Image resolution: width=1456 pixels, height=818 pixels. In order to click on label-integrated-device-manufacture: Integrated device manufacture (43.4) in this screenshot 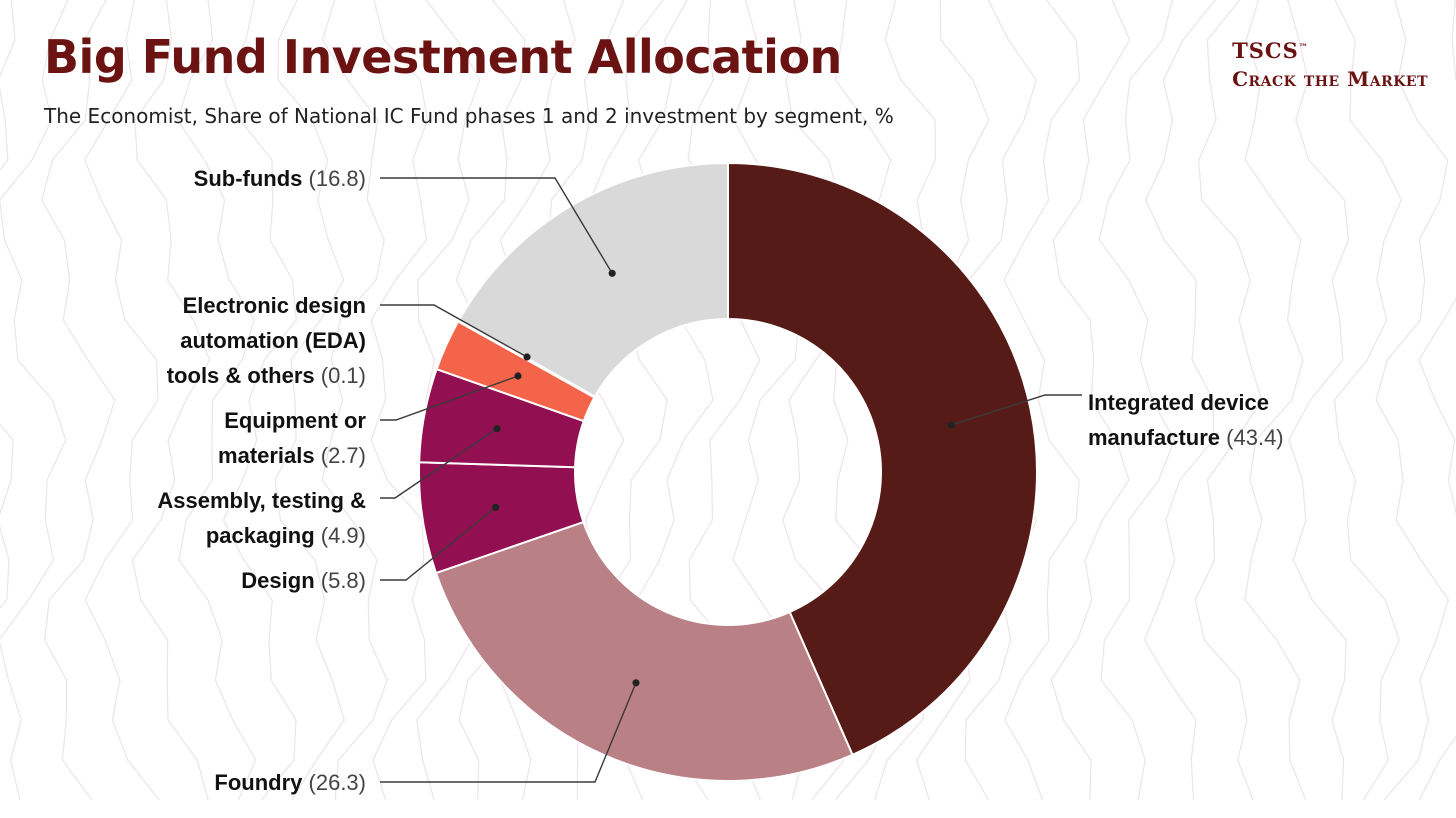, I will do `click(1186, 420)`.